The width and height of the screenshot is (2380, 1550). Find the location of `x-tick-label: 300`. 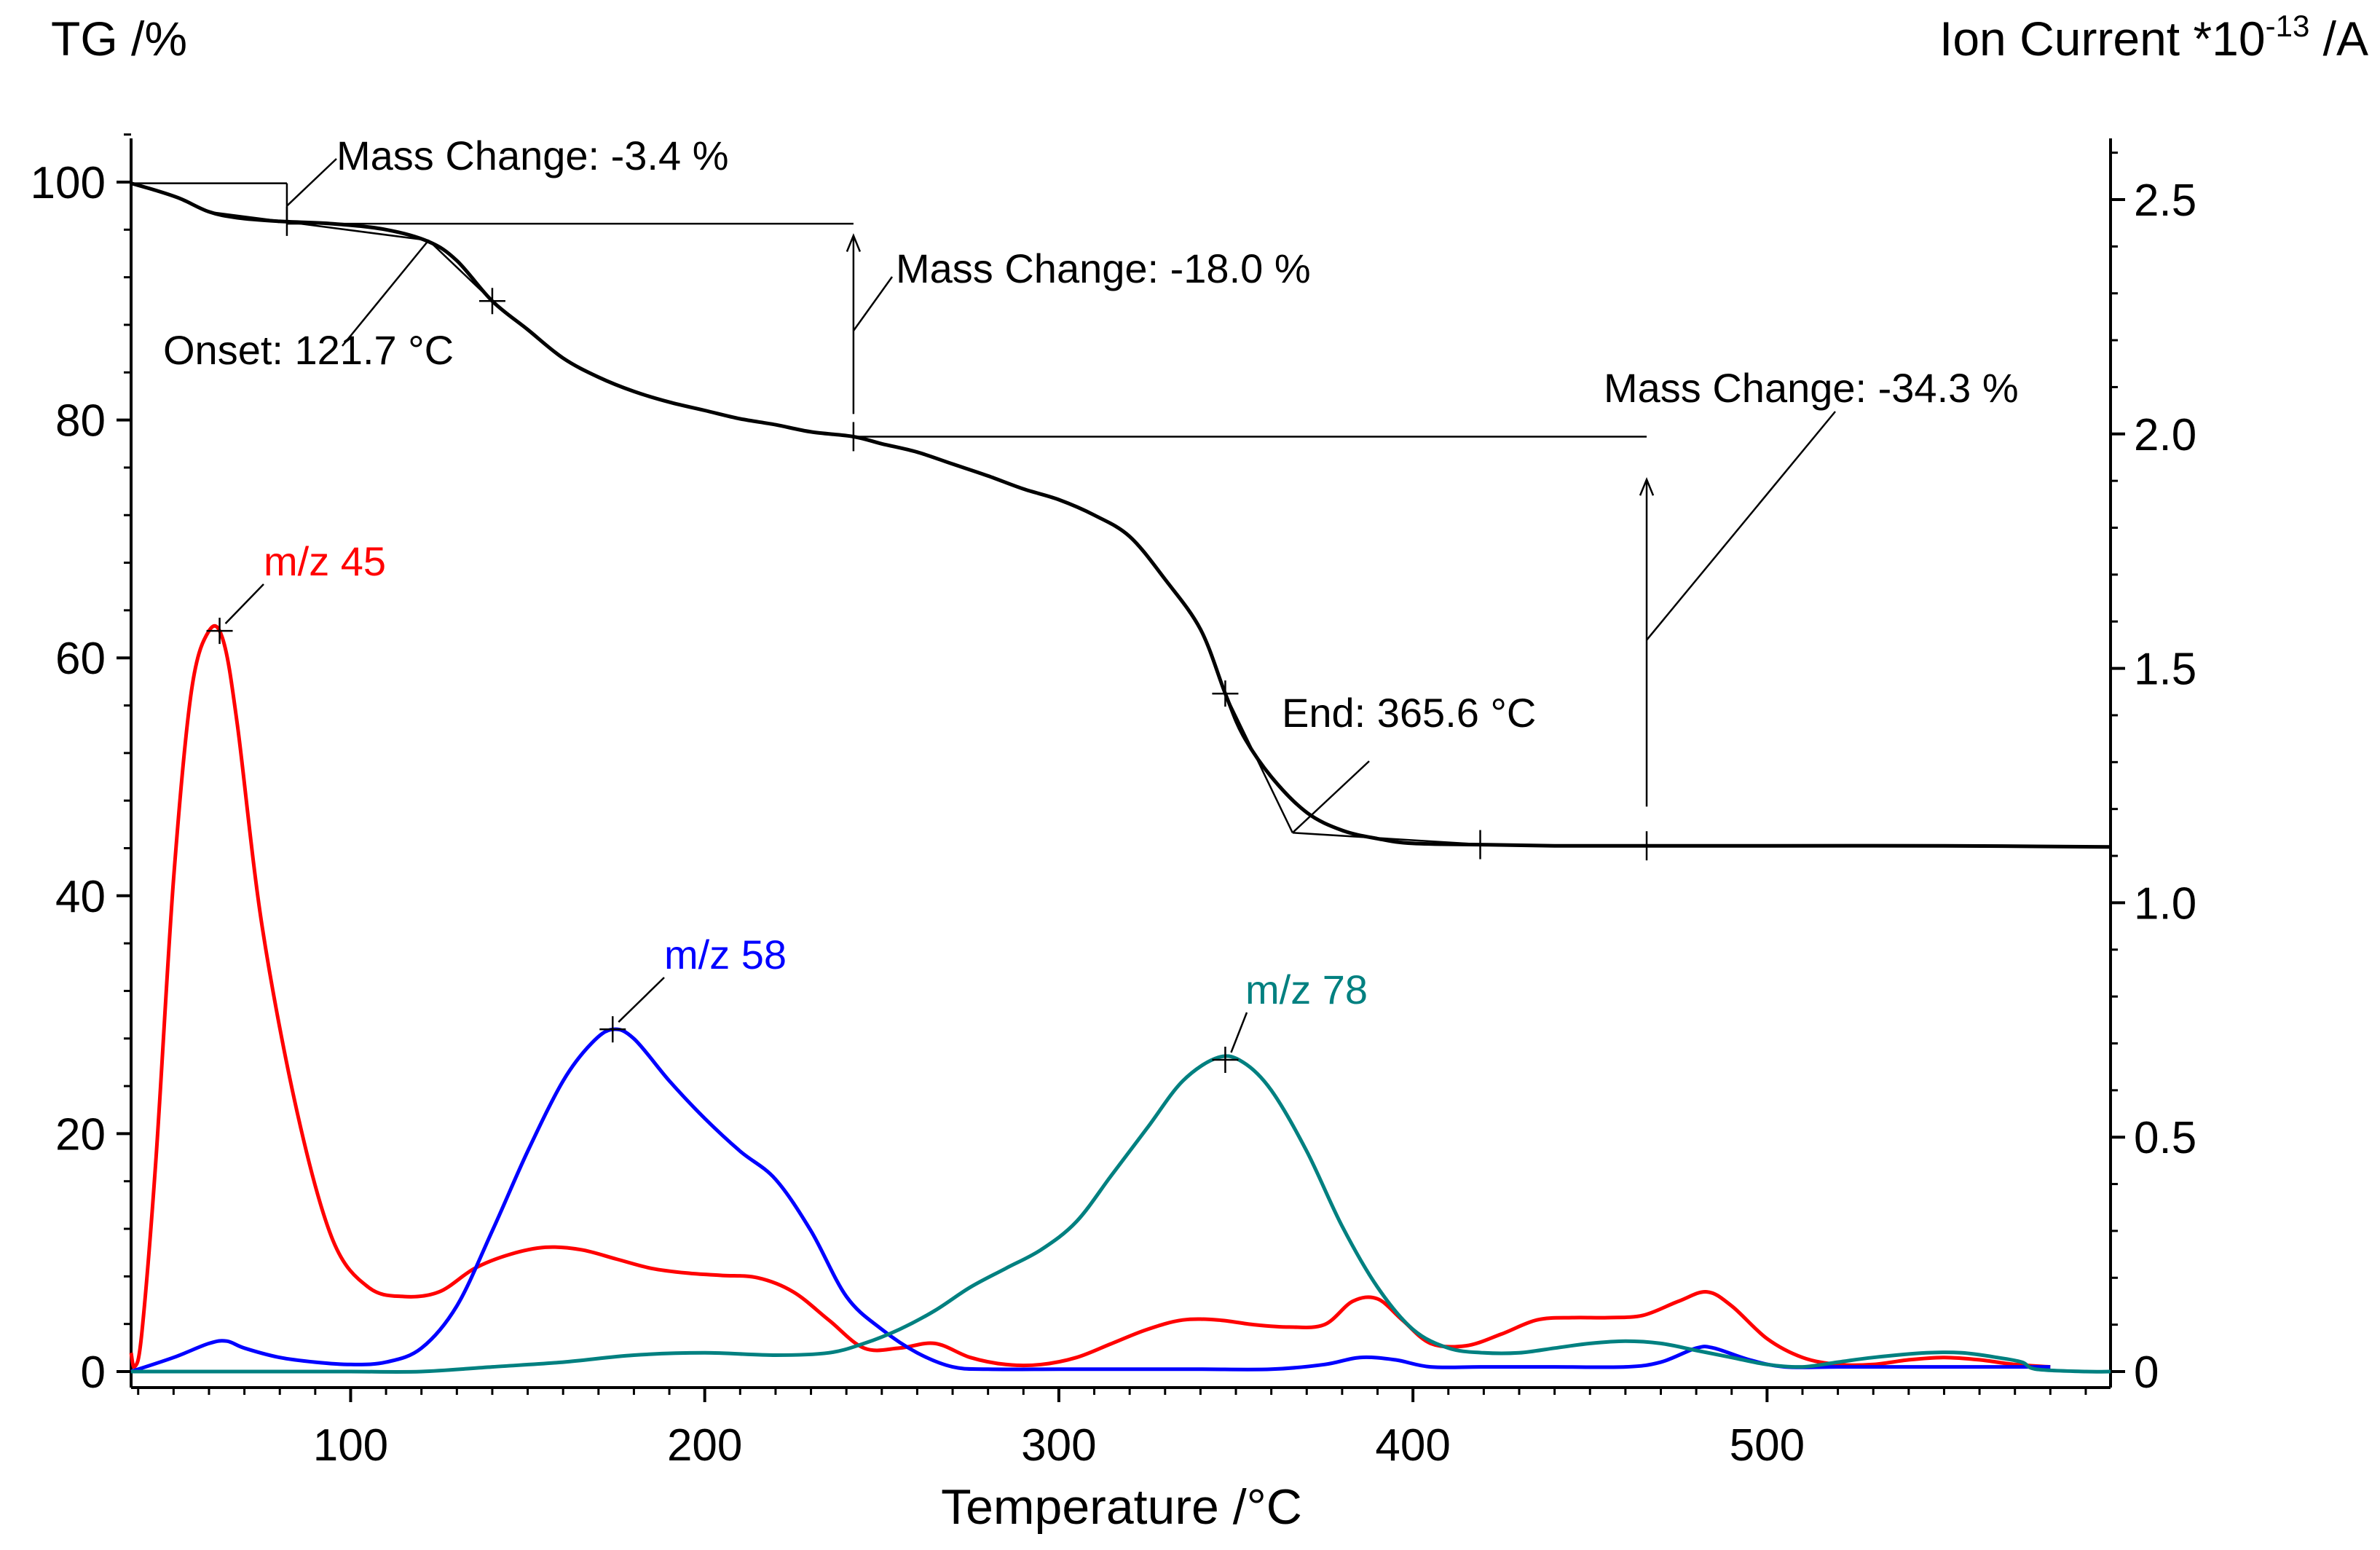

x-tick-label: 300 is located at coordinates (1058, 1445).